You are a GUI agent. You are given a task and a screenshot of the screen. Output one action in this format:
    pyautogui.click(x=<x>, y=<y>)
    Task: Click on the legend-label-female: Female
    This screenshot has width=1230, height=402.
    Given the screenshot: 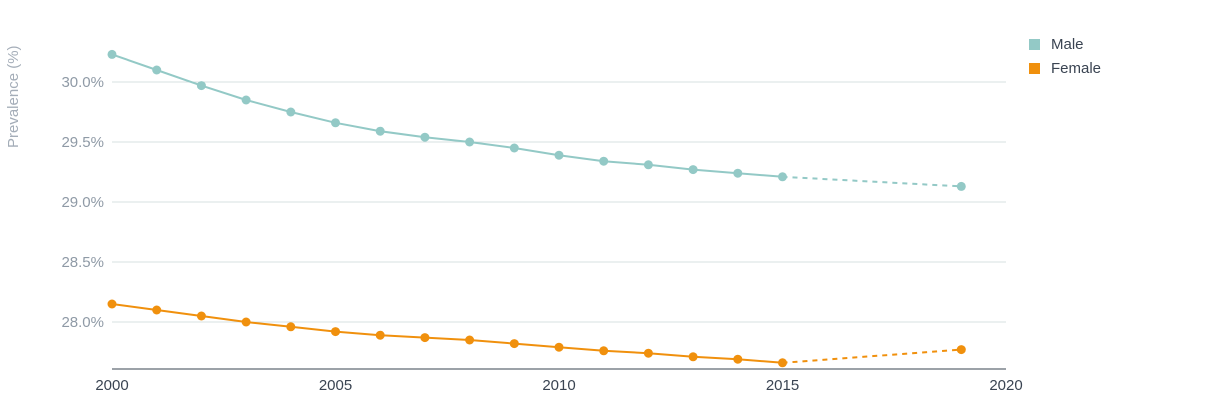 What is the action you would take?
    pyautogui.click(x=1076, y=68)
    